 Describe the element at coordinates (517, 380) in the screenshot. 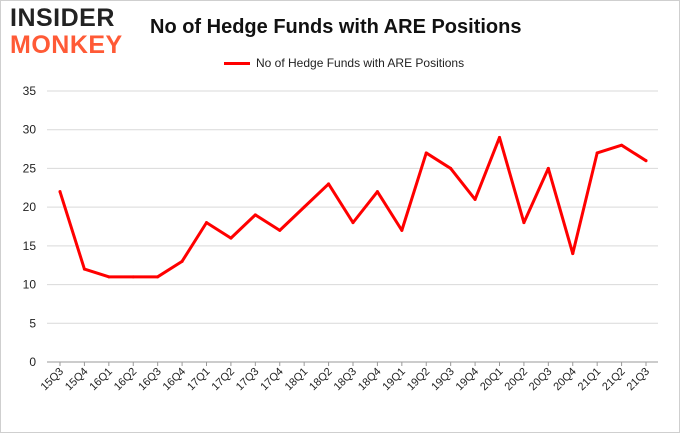

I see `x-tick-label: 20Q2` at that location.